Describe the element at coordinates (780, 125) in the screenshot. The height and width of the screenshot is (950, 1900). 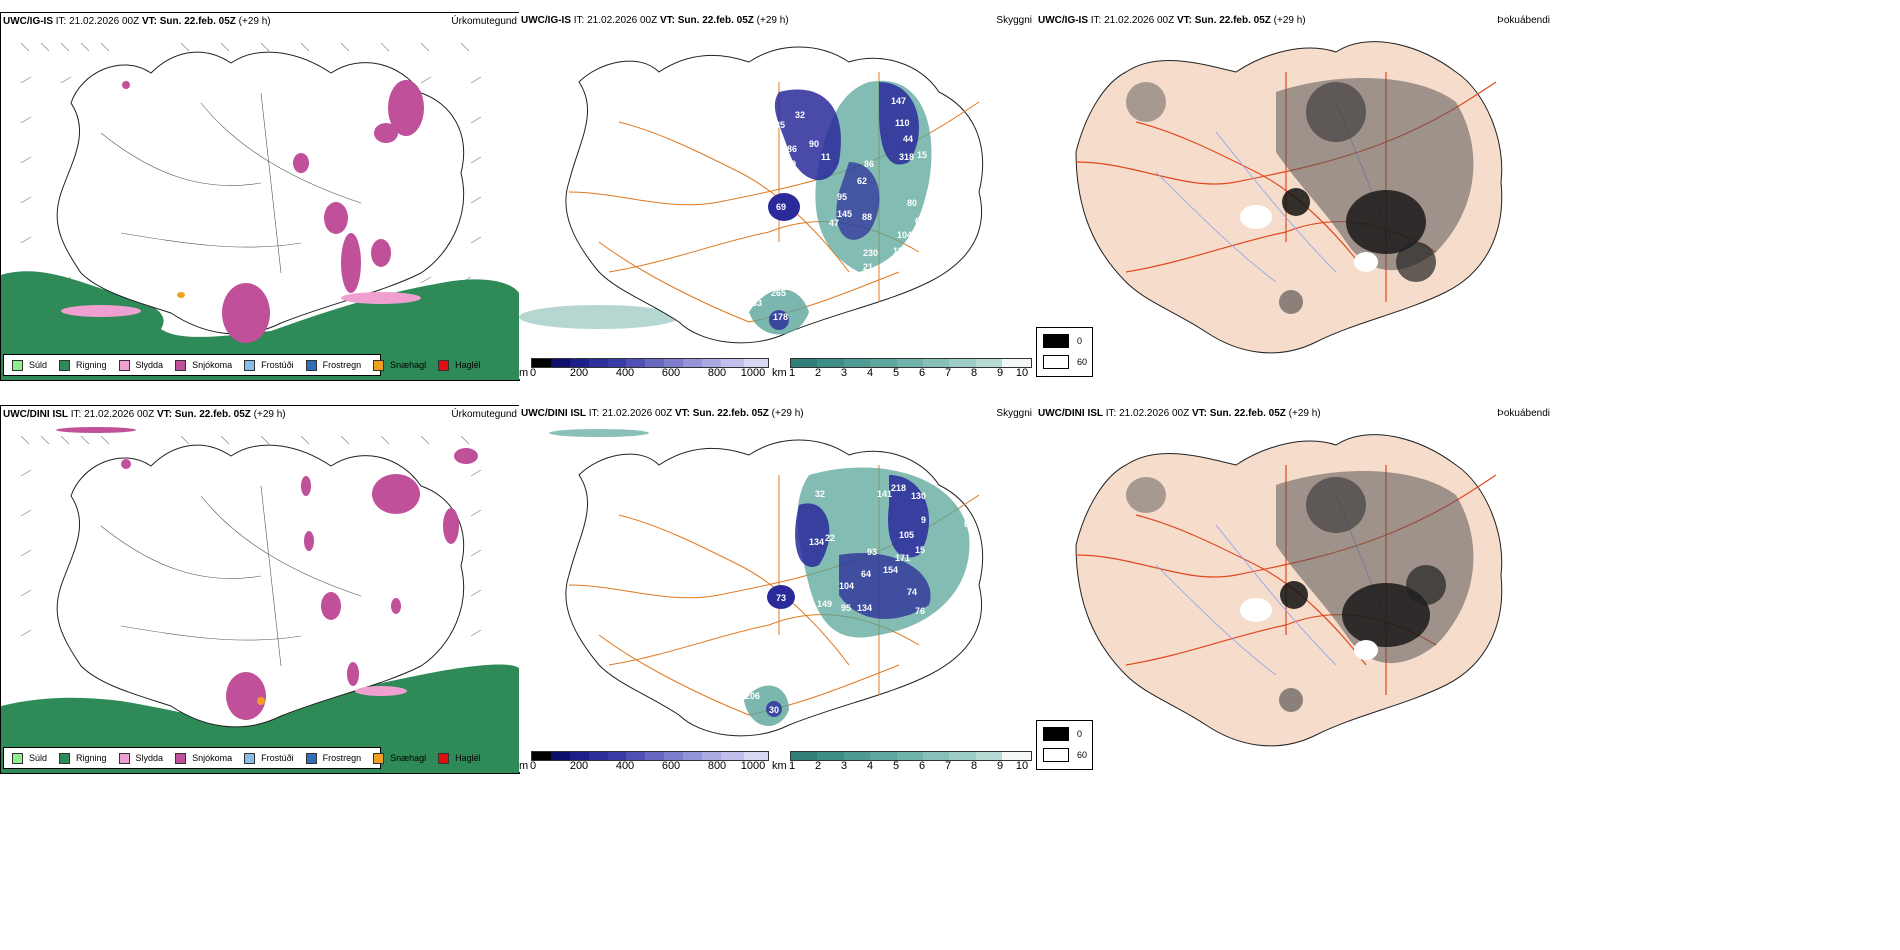
I see `visibility-label: 85` at that location.